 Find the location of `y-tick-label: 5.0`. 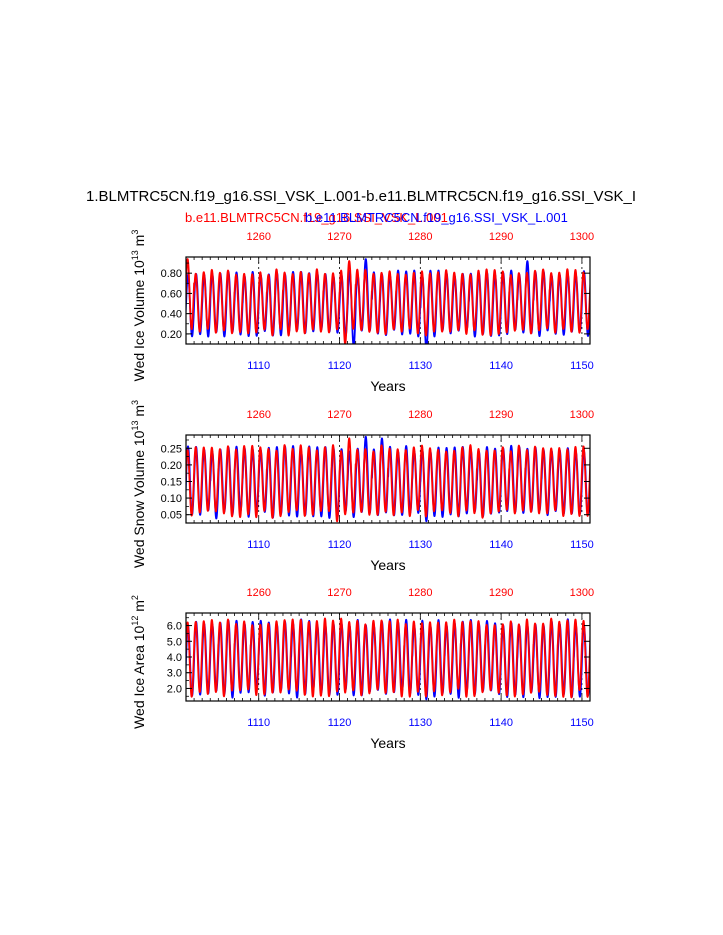

y-tick-label: 5.0 is located at coordinates (174, 642).